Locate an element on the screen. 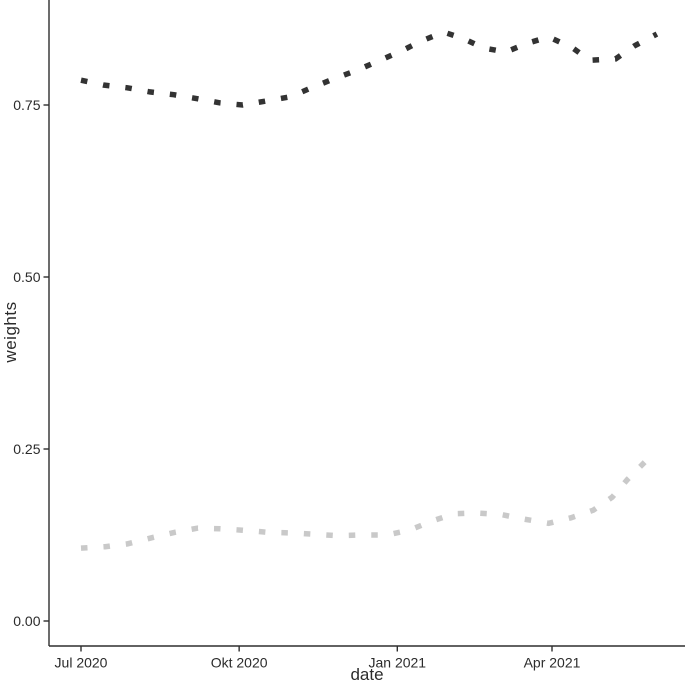 This screenshot has height=682, width=685. x-axis-title: date is located at coordinates (367, 673).